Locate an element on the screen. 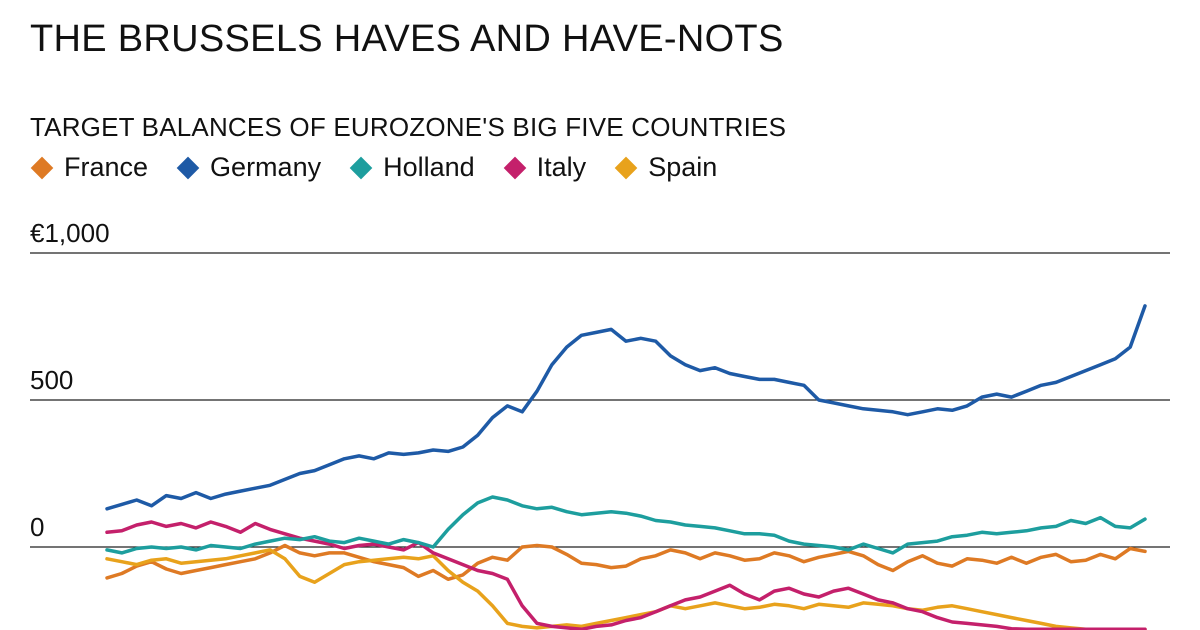 The image size is (1200, 630). legend-label-italy: Italy is located at coordinates (561, 167).